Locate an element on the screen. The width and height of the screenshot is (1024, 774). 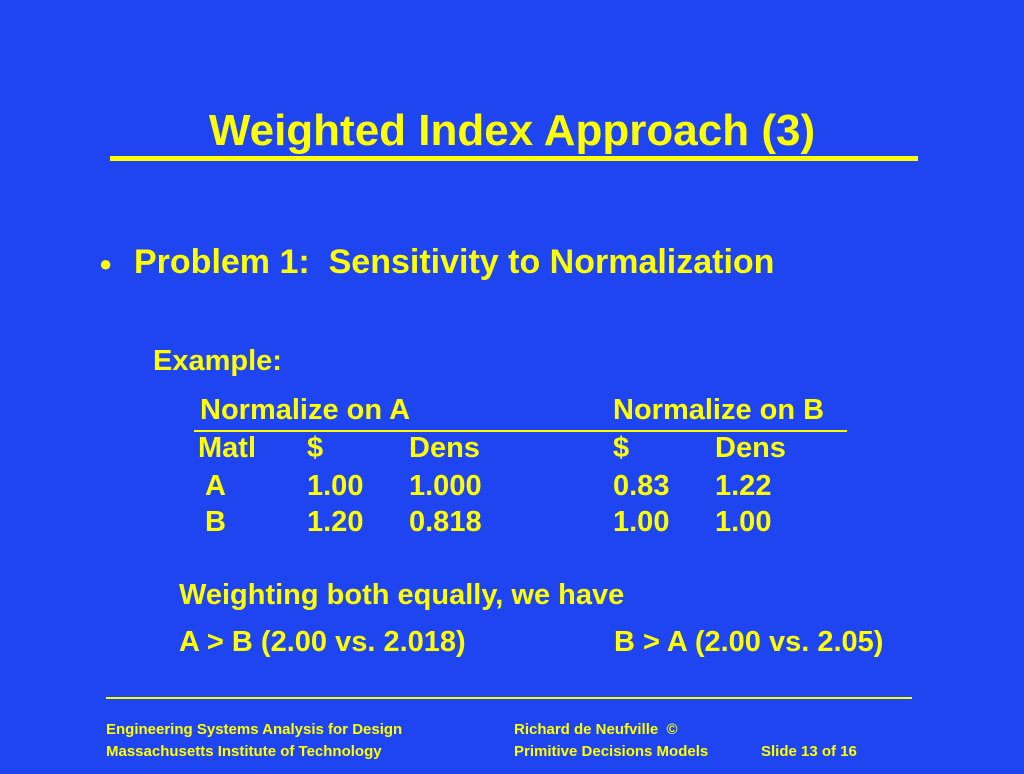
table-row-b-matl: B is located at coordinates (215, 522).